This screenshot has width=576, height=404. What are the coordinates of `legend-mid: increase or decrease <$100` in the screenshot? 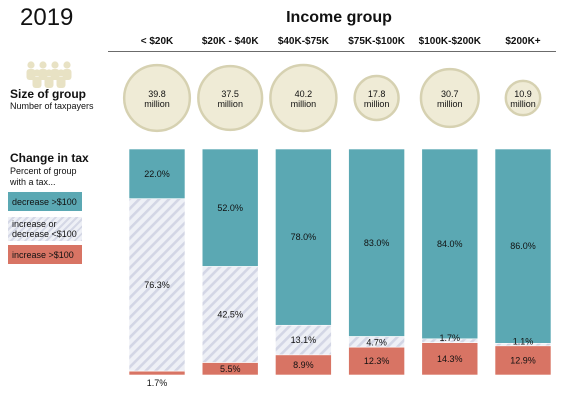 It's located at (45, 229).